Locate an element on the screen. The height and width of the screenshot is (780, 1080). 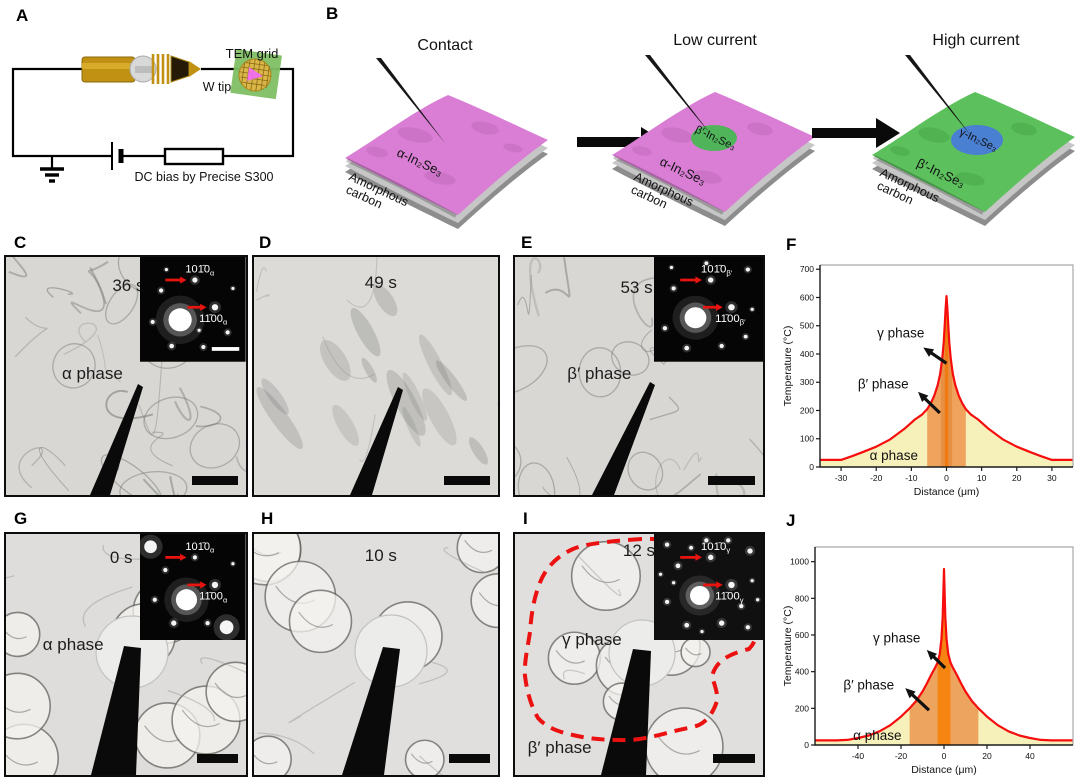
x-axis-label: Distance (μm) is located at coordinates (944, 770).